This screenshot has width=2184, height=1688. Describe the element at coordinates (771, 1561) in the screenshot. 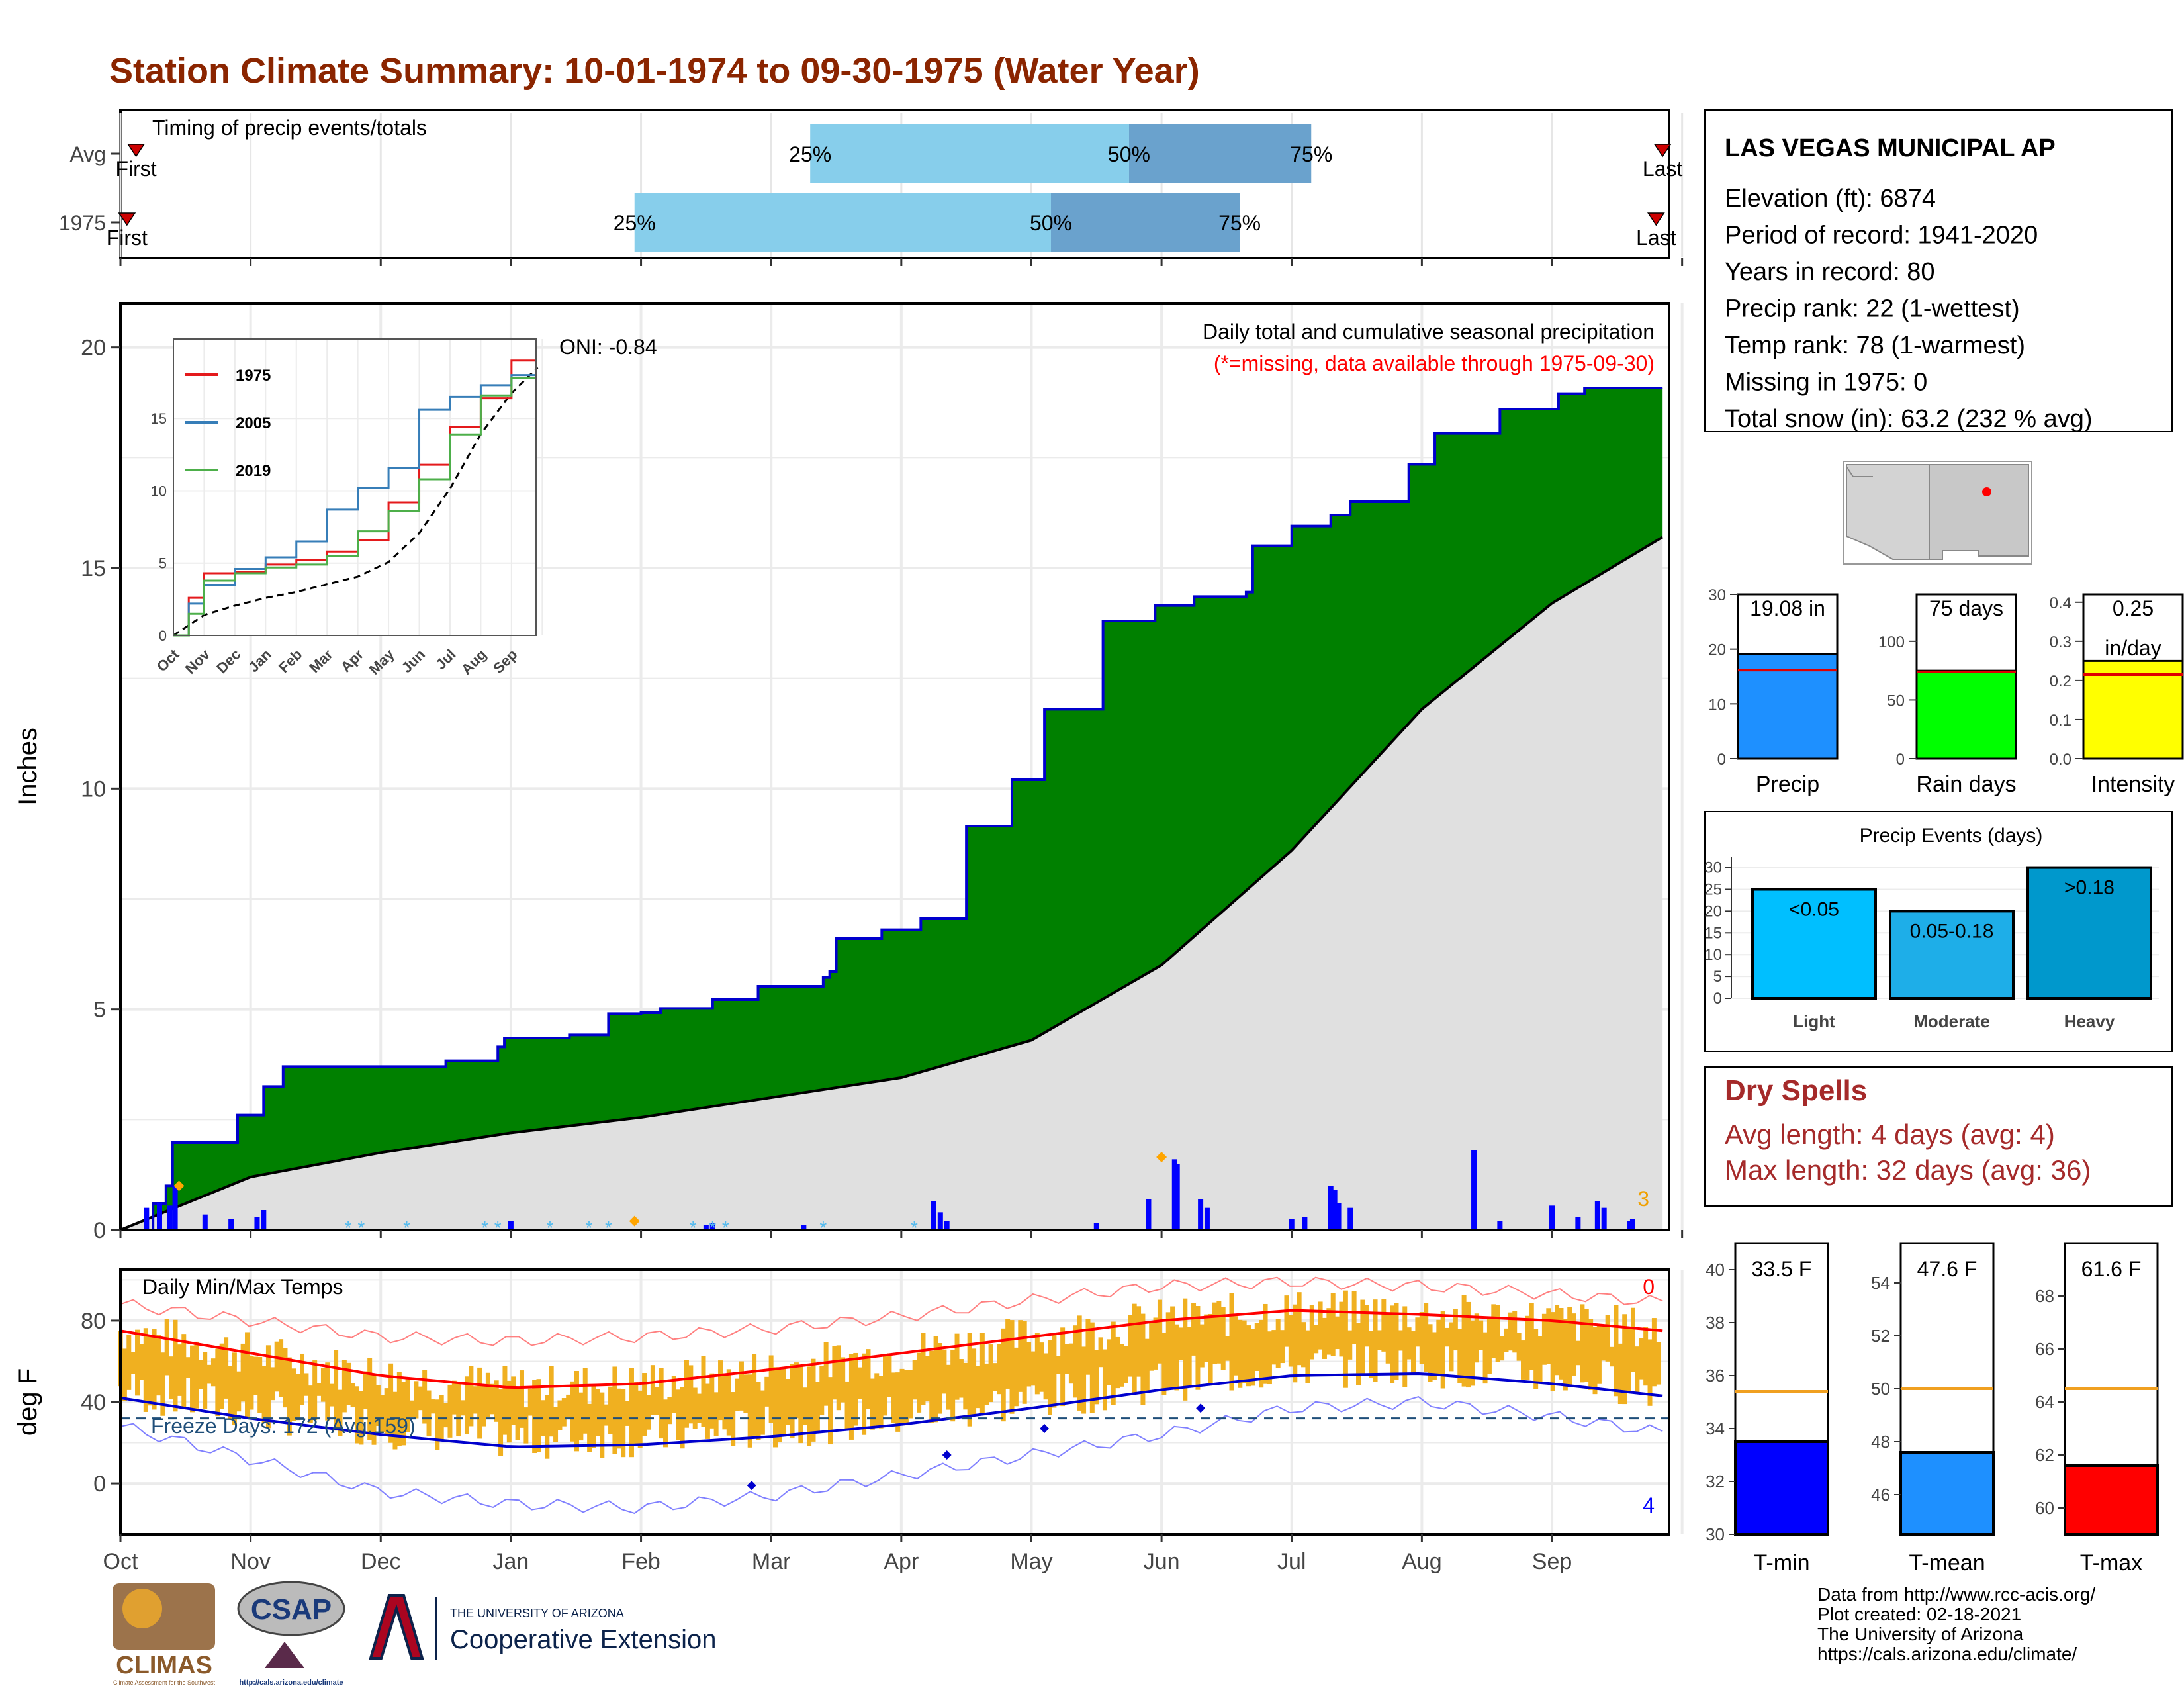

I see `month-label: Mar` at that location.